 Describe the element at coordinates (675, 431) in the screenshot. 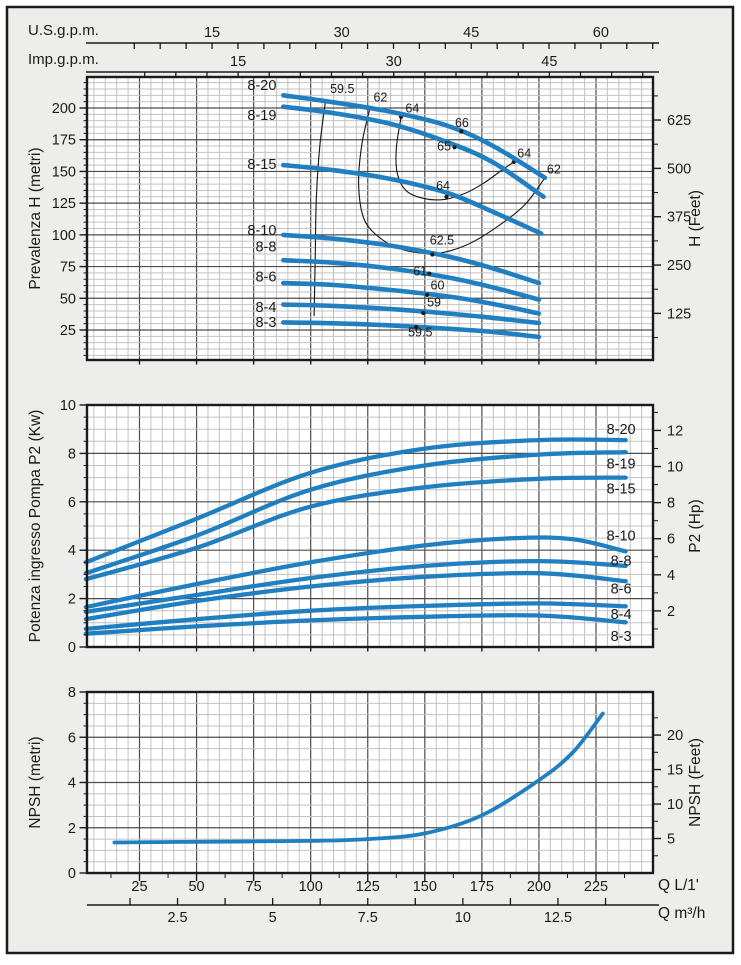

I see `y-right-tick-label: 12` at that location.